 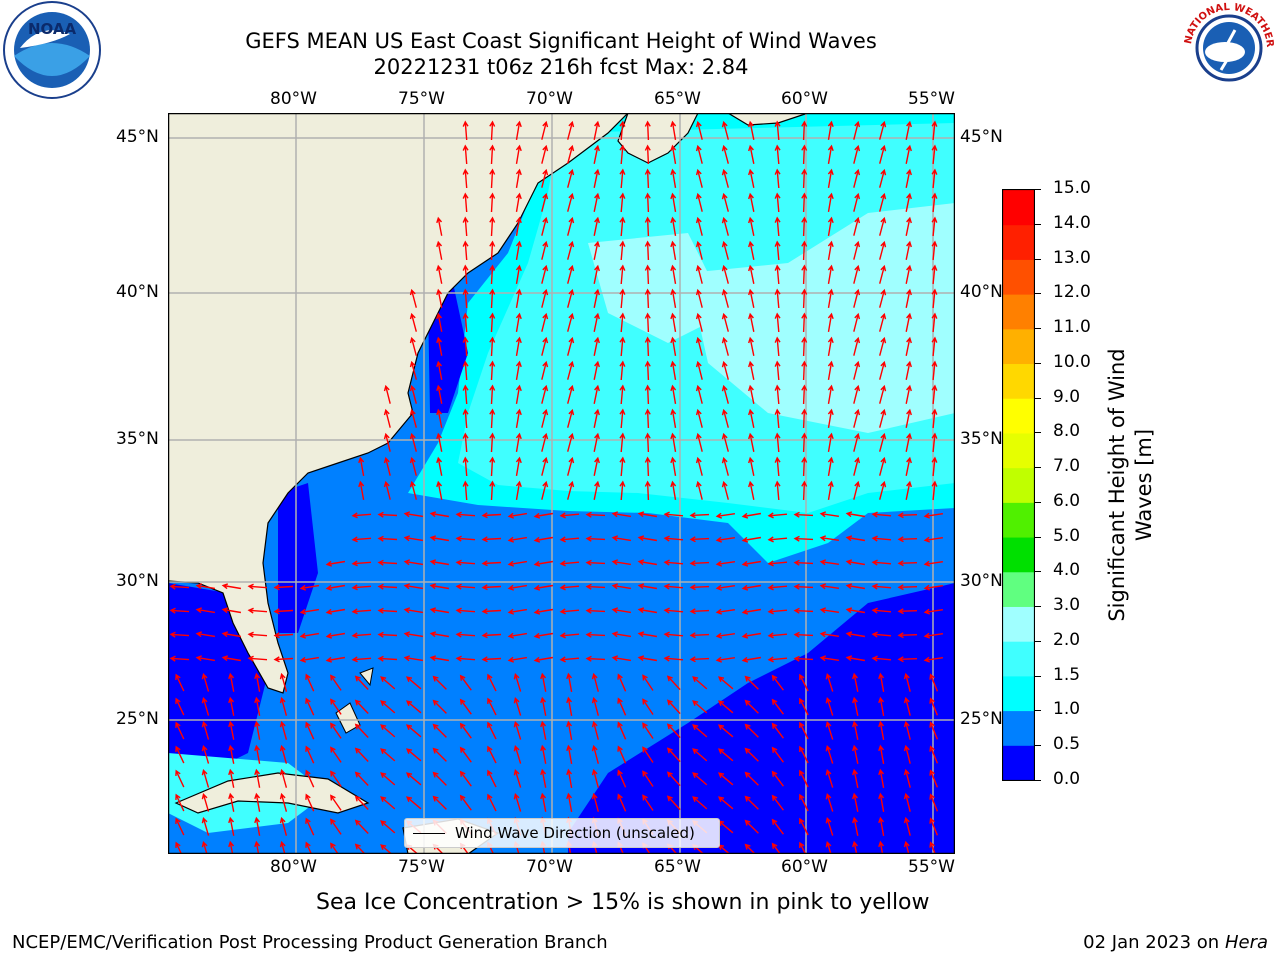 I want to click on colorbar-tick-label: 0.5, so click(x=1067, y=744).